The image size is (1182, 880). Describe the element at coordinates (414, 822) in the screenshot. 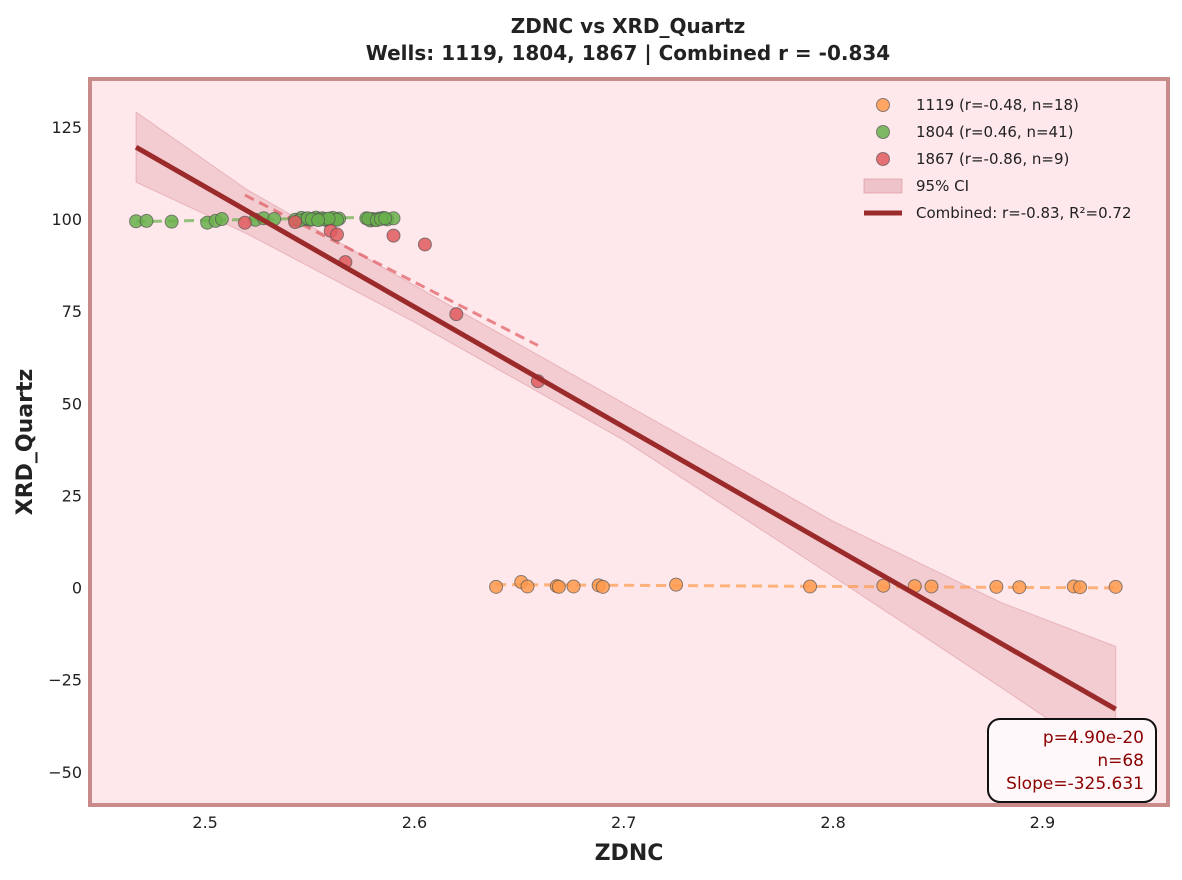

I see `x-tick-label: 2.6` at that location.